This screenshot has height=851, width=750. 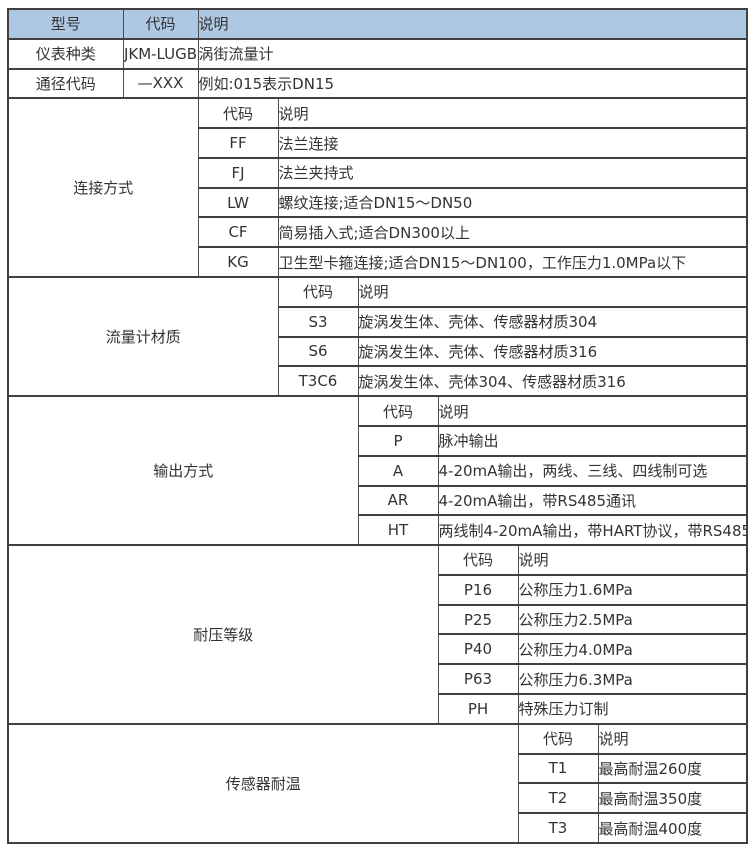 I want to click on table-row: S6 旋涡发生体、壳体、传感器材质316, so click(x=378, y=351).